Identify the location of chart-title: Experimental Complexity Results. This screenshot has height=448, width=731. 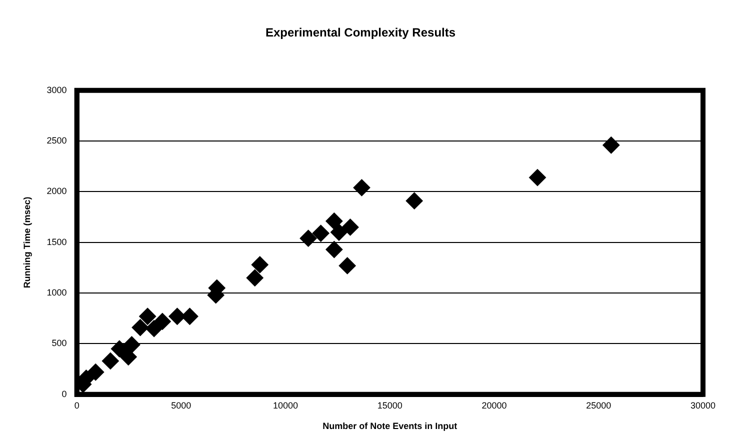
(360, 33).